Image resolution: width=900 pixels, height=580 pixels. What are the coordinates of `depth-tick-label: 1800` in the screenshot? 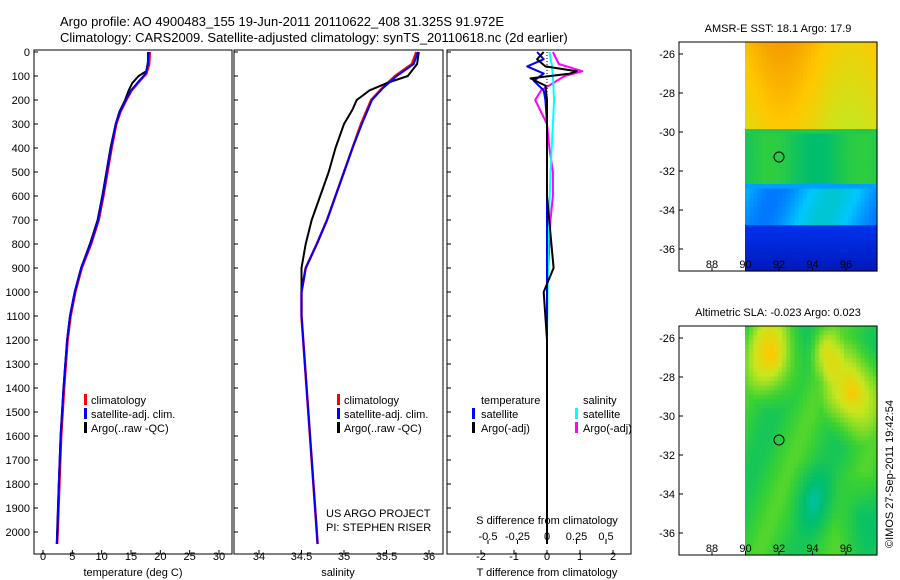 It's located at (18, 485).